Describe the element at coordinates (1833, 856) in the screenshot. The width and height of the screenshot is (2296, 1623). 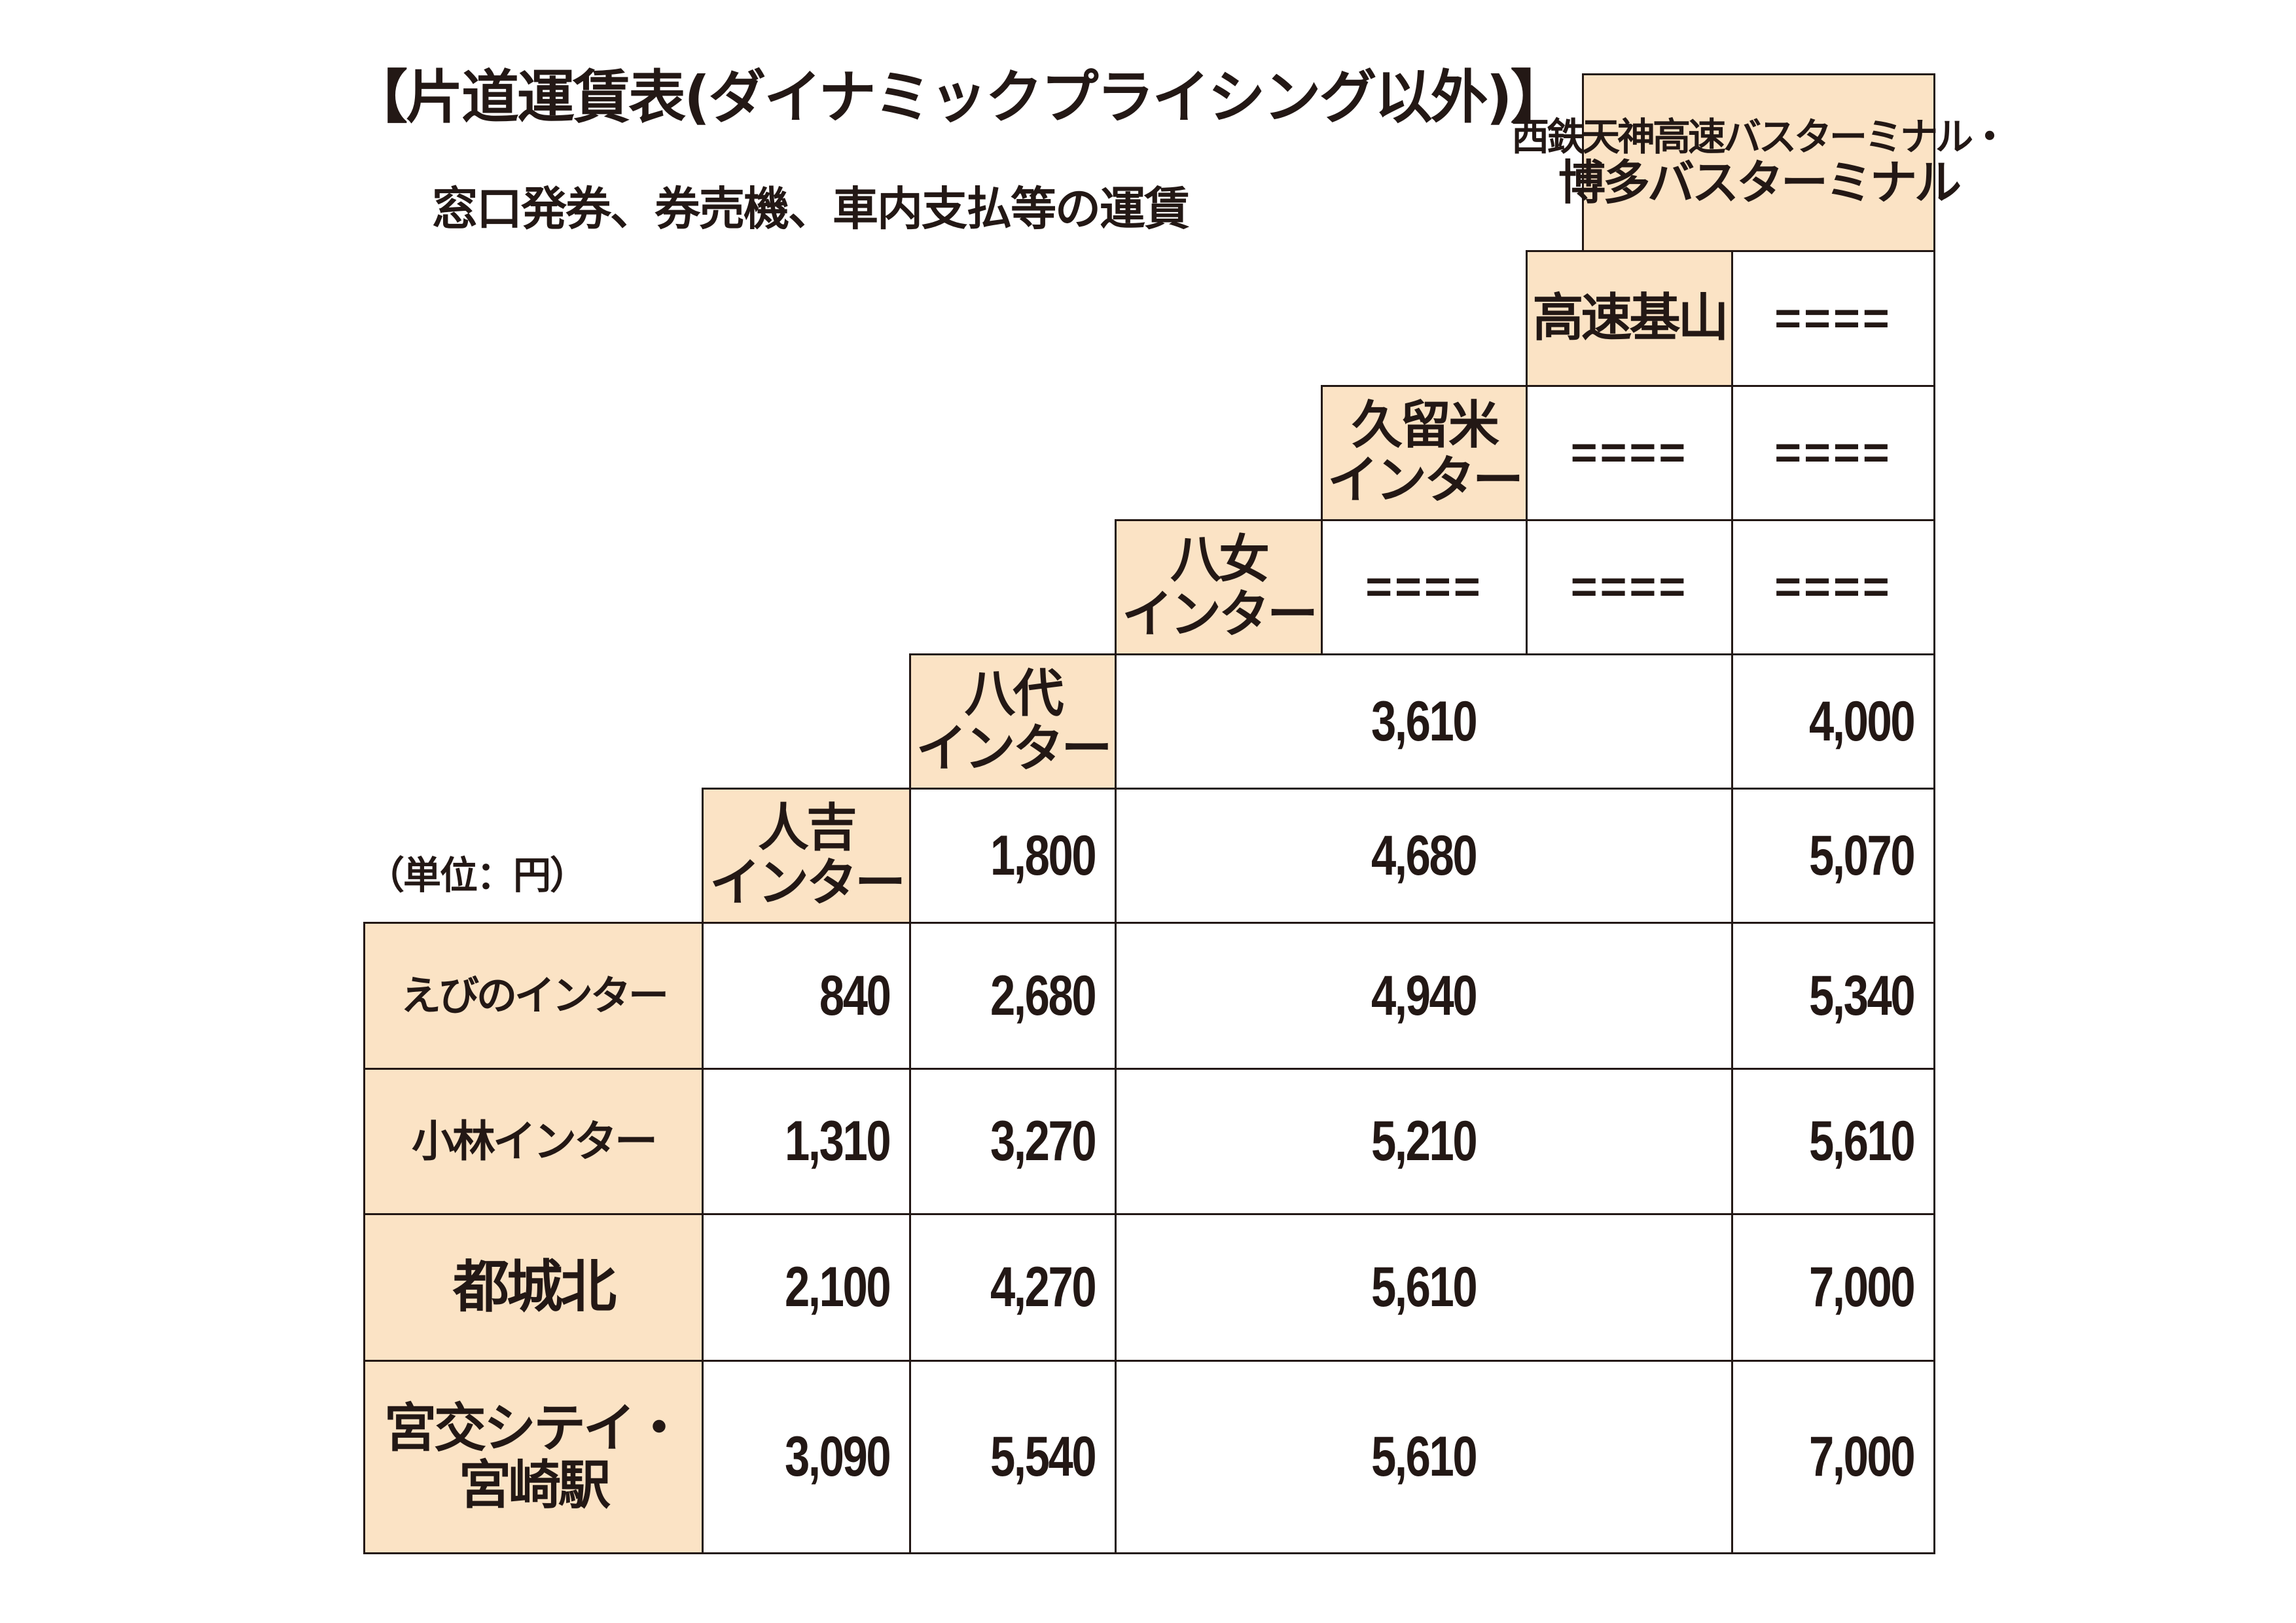
I see `fare-cell: 5,070` at that location.